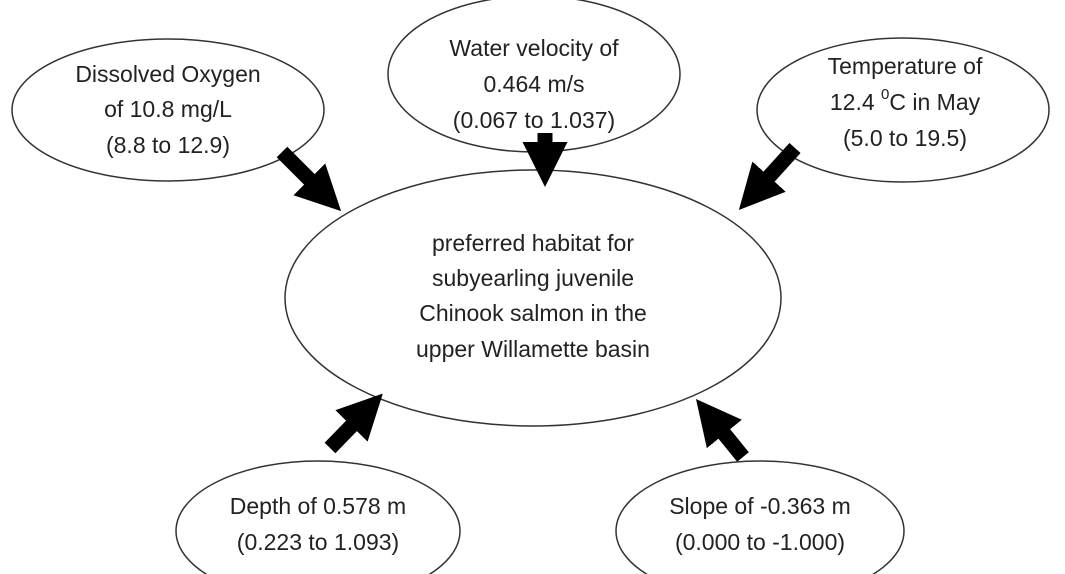 This screenshot has height=574, width=1065. I want to click on node-label: 0.464 m/s, so click(534, 84).